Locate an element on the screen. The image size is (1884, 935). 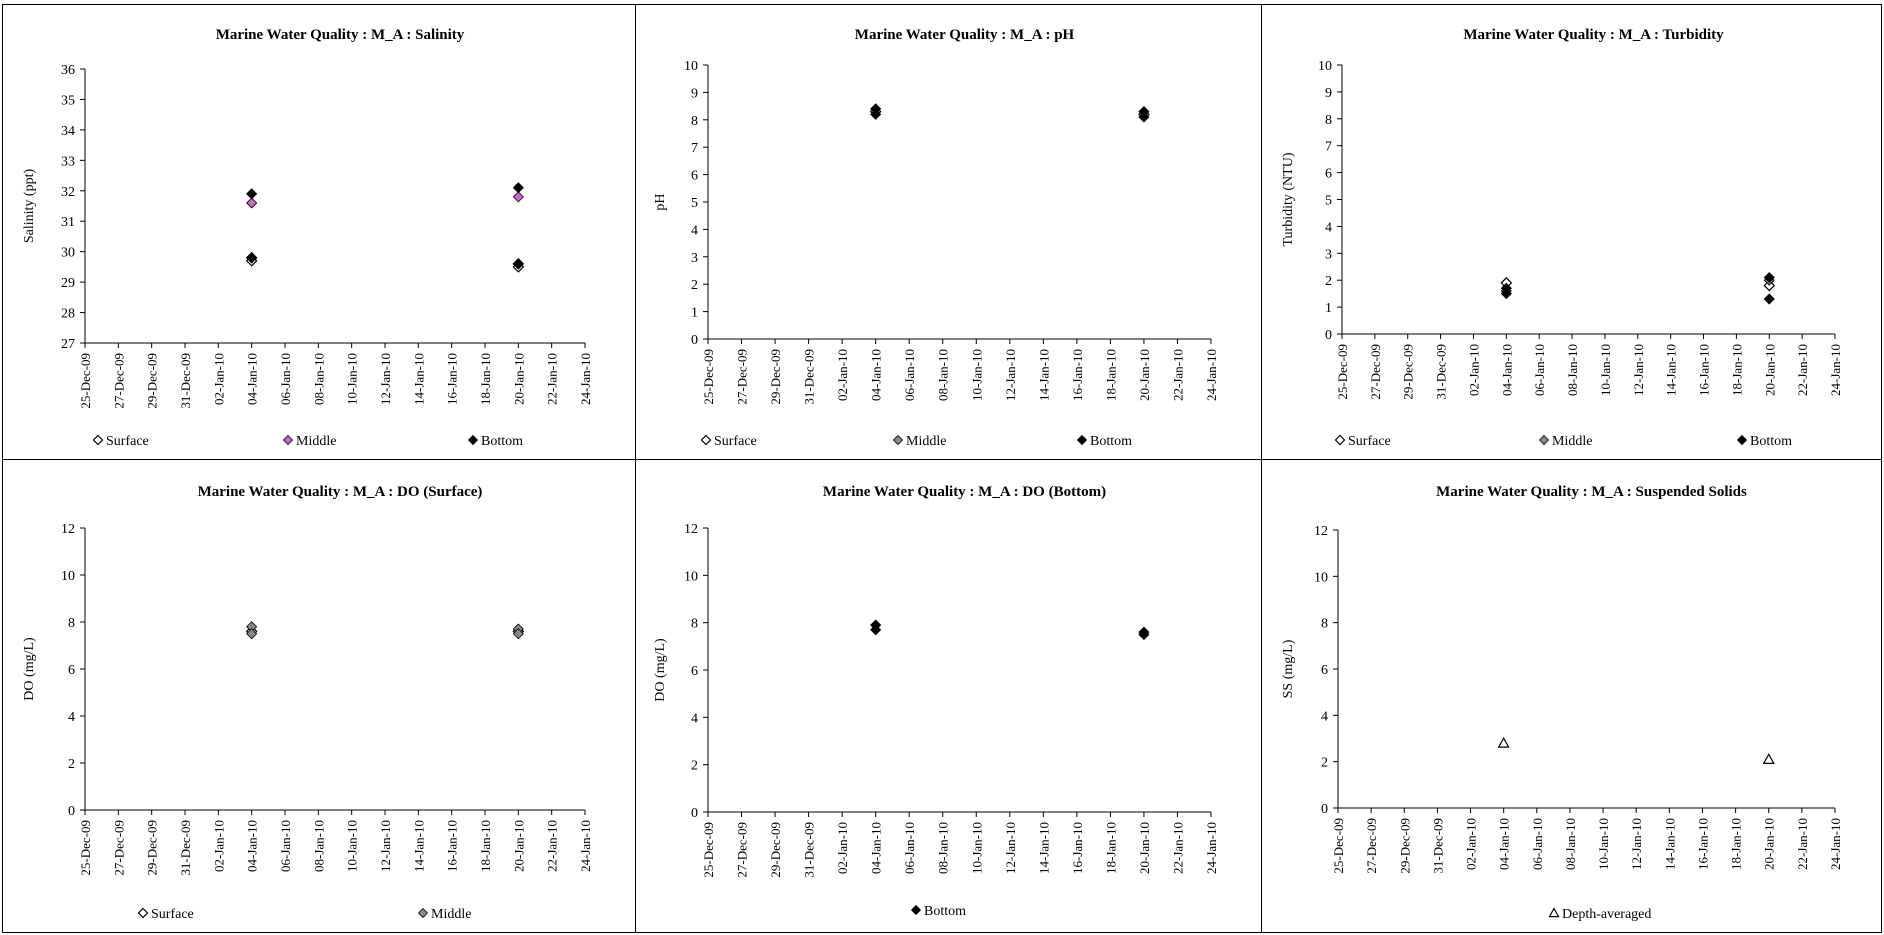
y-axis-label: DO (mg/L) is located at coordinates (660, 670).